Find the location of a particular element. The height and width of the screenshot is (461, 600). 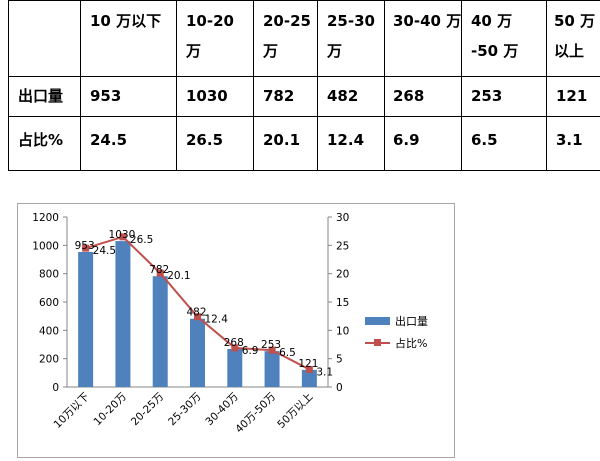

bar-data-label: 953 is located at coordinates (85, 246).